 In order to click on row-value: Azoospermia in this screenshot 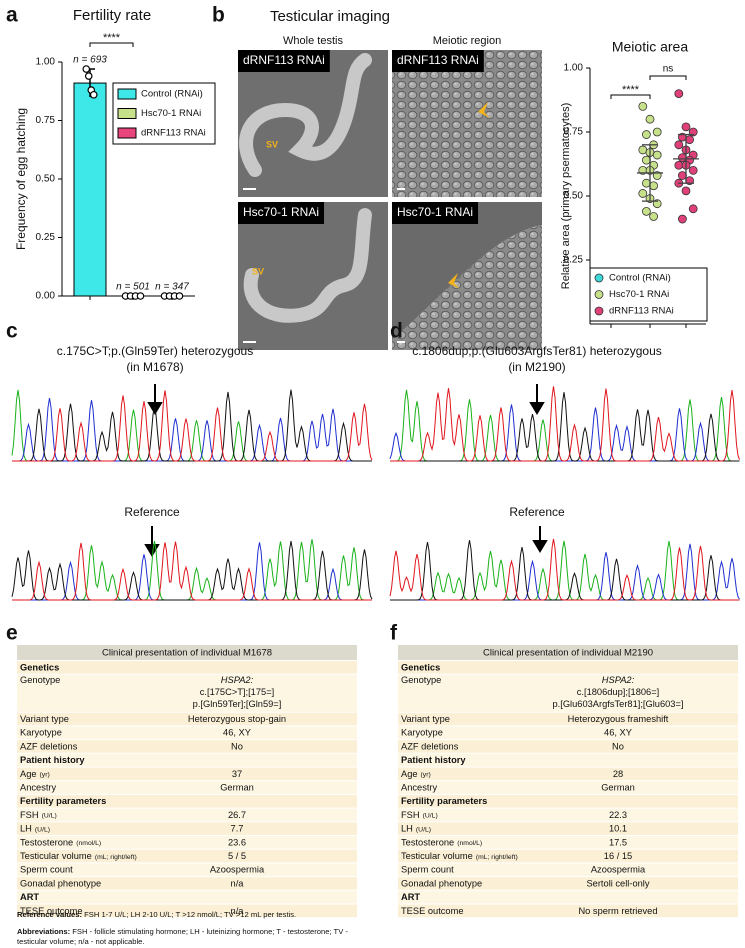, I will do `click(237, 870)`.